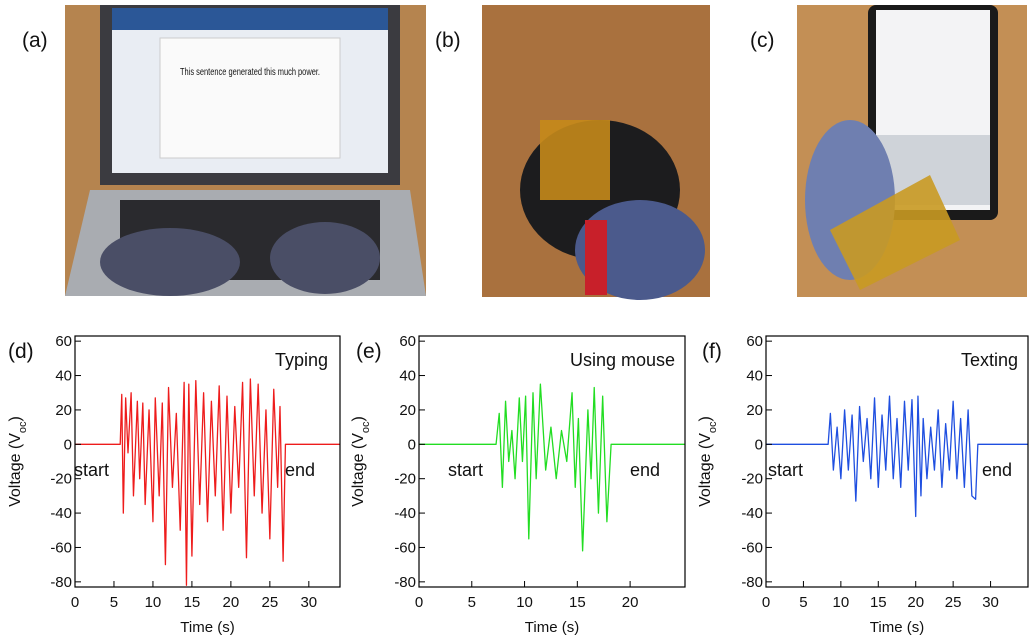 Image resolution: width=1030 pixels, height=639 pixels. What do you see at coordinates (712, 351) in the screenshot?
I see `panel-label: (f)` at bounding box center [712, 351].